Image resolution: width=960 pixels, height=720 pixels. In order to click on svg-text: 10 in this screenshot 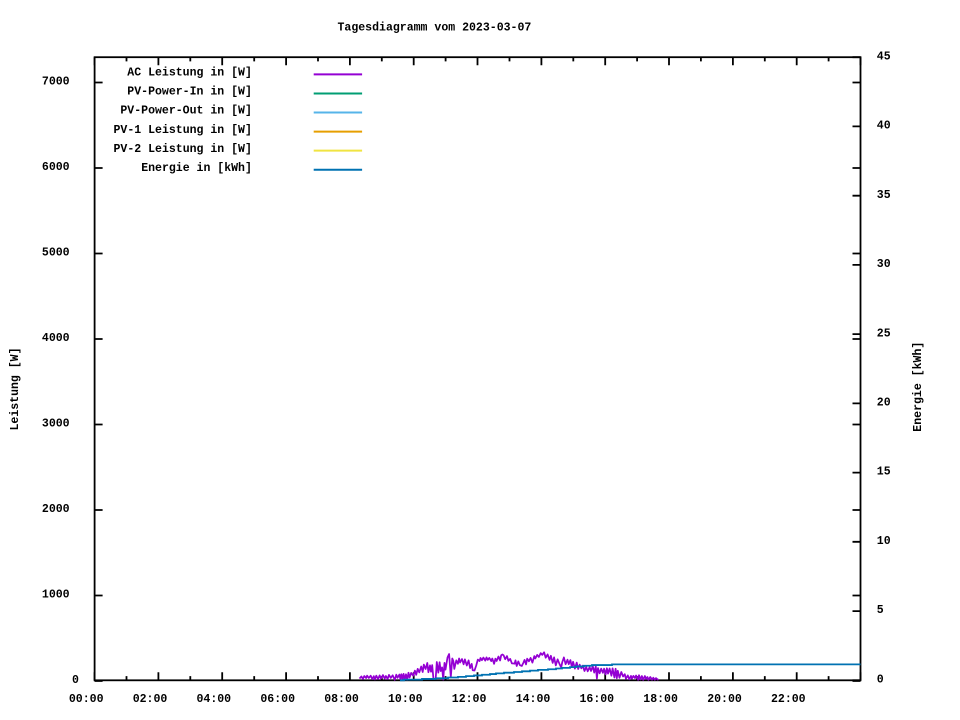, I will do `click(884, 541)`.